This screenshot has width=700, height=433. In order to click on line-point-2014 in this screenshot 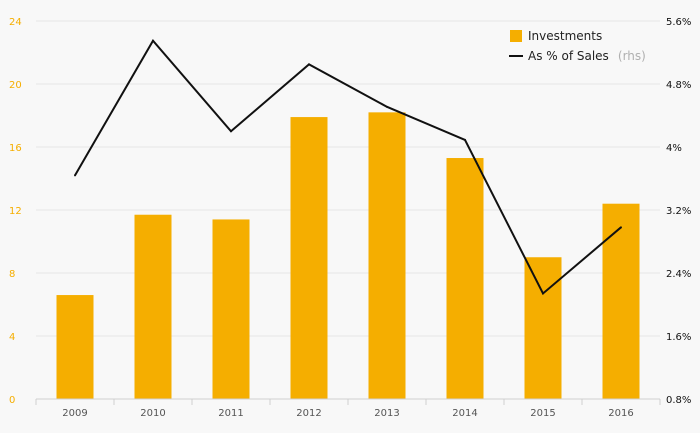, I will do `click(465, 139)`.